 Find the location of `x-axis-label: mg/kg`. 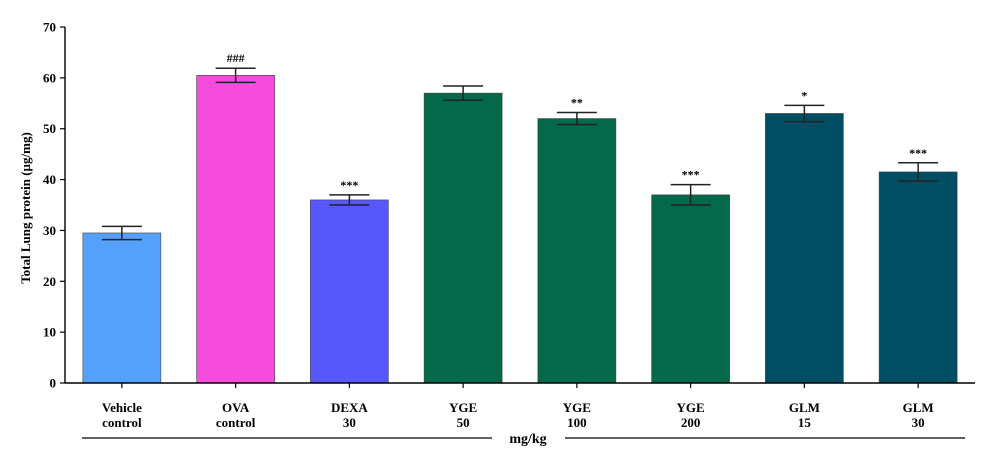

x-axis-label: mg/kg is located at coordinates (527, 439).